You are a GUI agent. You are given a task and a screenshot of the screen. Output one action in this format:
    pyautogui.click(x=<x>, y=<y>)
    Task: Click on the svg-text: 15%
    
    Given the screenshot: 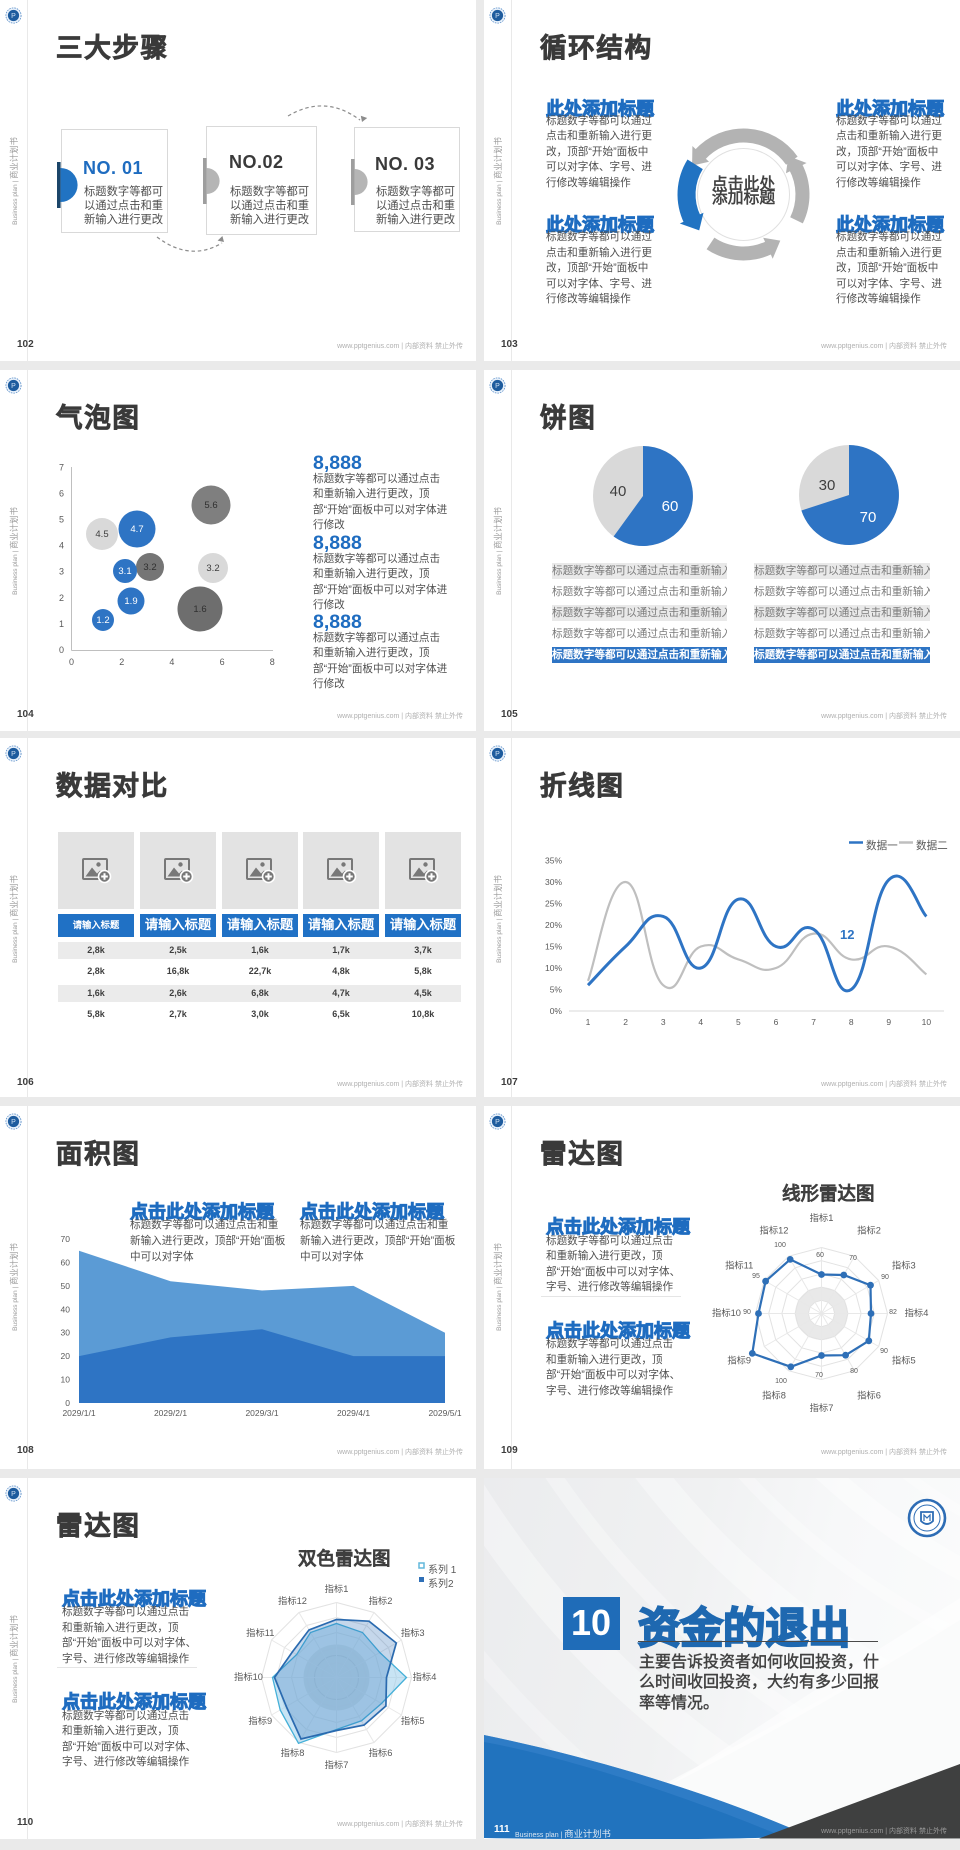 What is the action you would take?
    pyautogui.click(x=553, y=947)
    